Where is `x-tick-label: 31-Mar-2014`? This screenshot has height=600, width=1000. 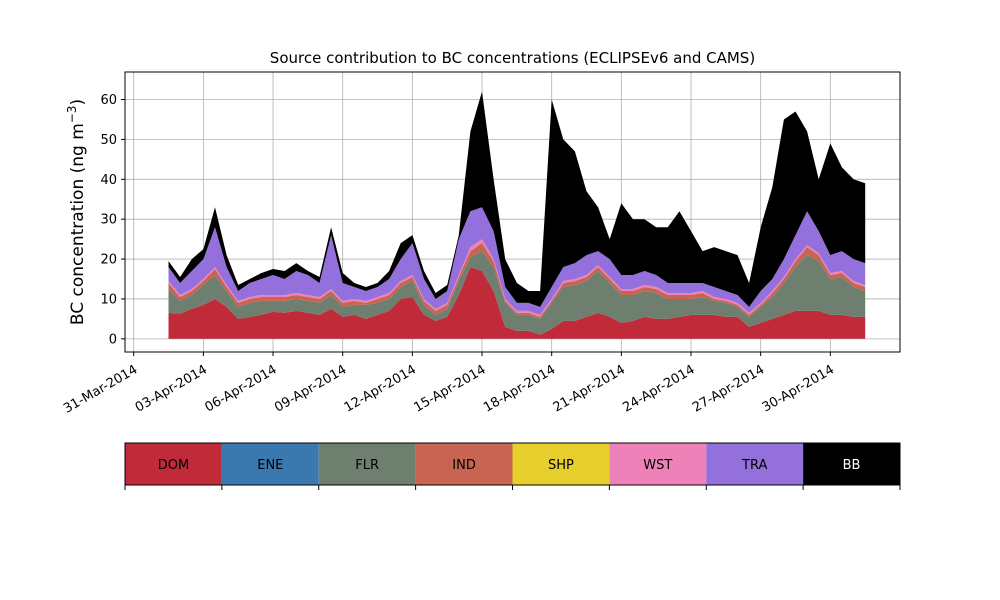 x-tick-label: 31-Mar-2014 is located at coordinates (100, 389).